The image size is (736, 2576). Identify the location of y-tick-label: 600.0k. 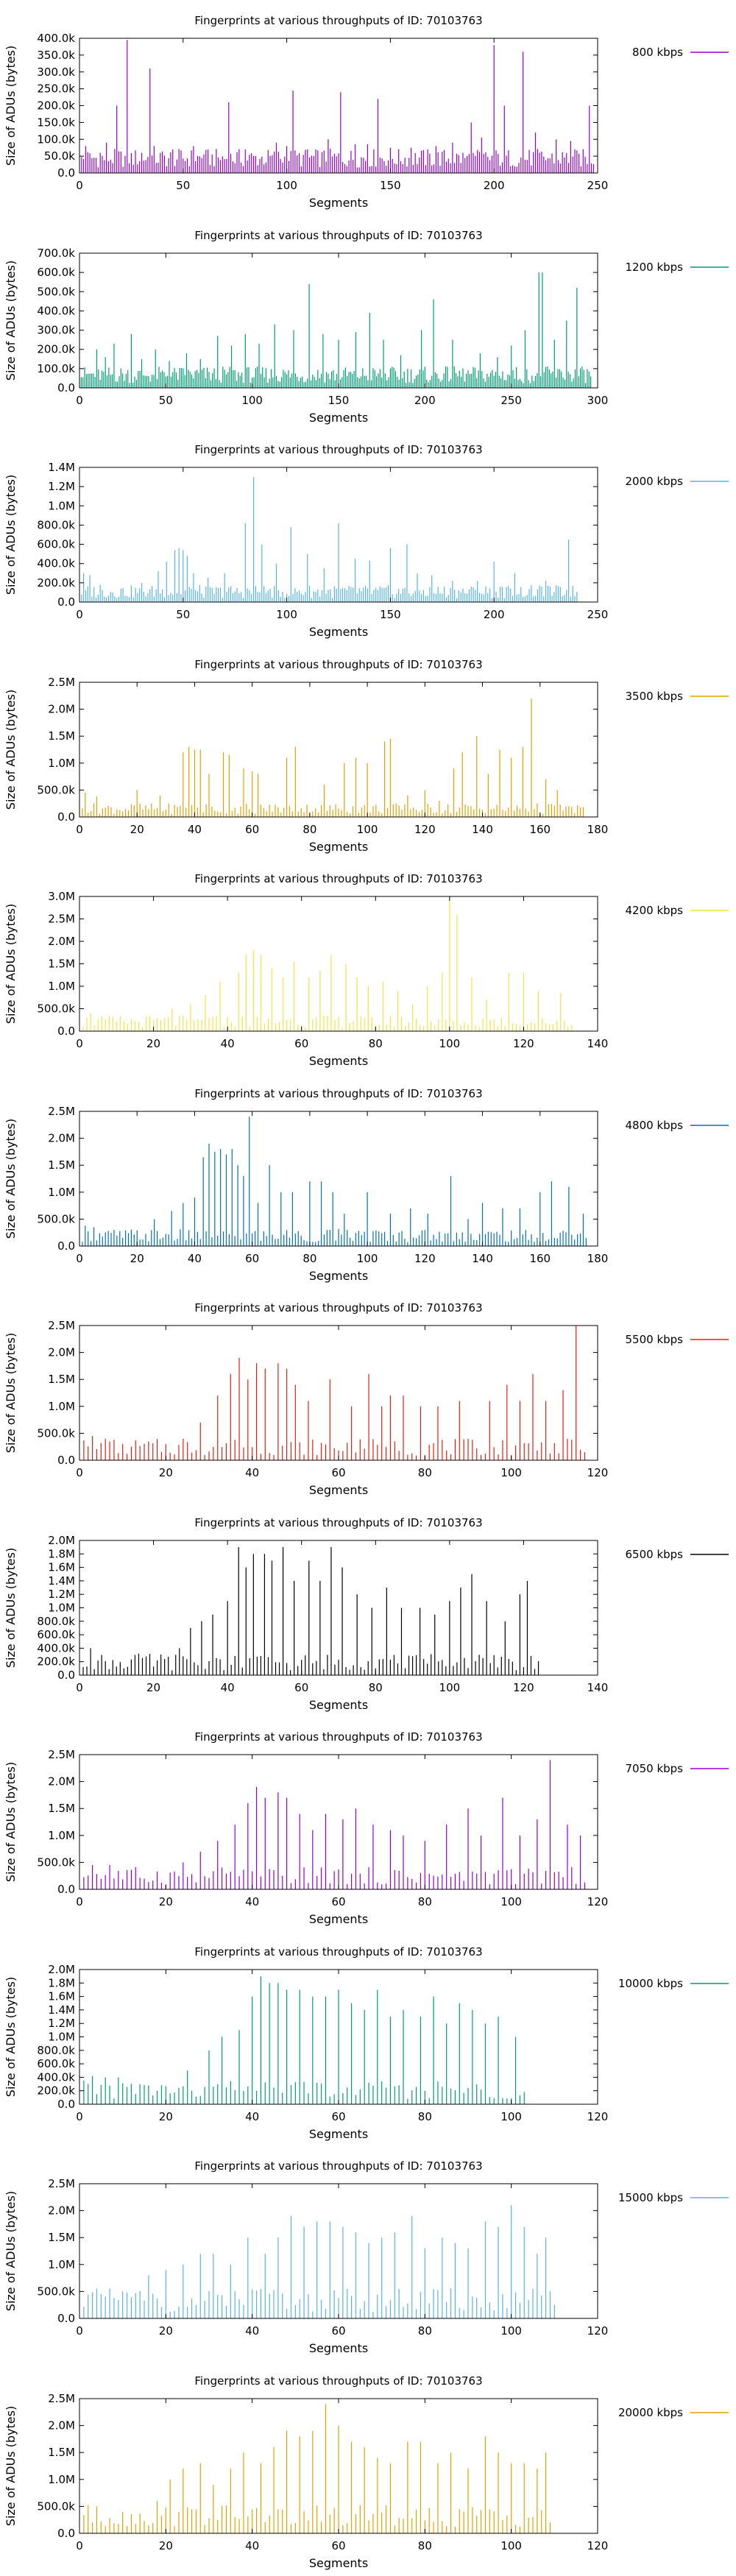
(56, 1634).